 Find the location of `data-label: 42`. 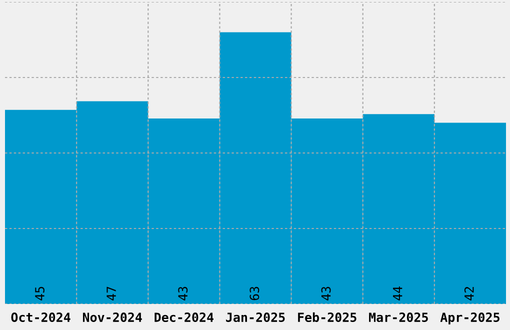

data-label: 42 is located at coordinates (469, 293).